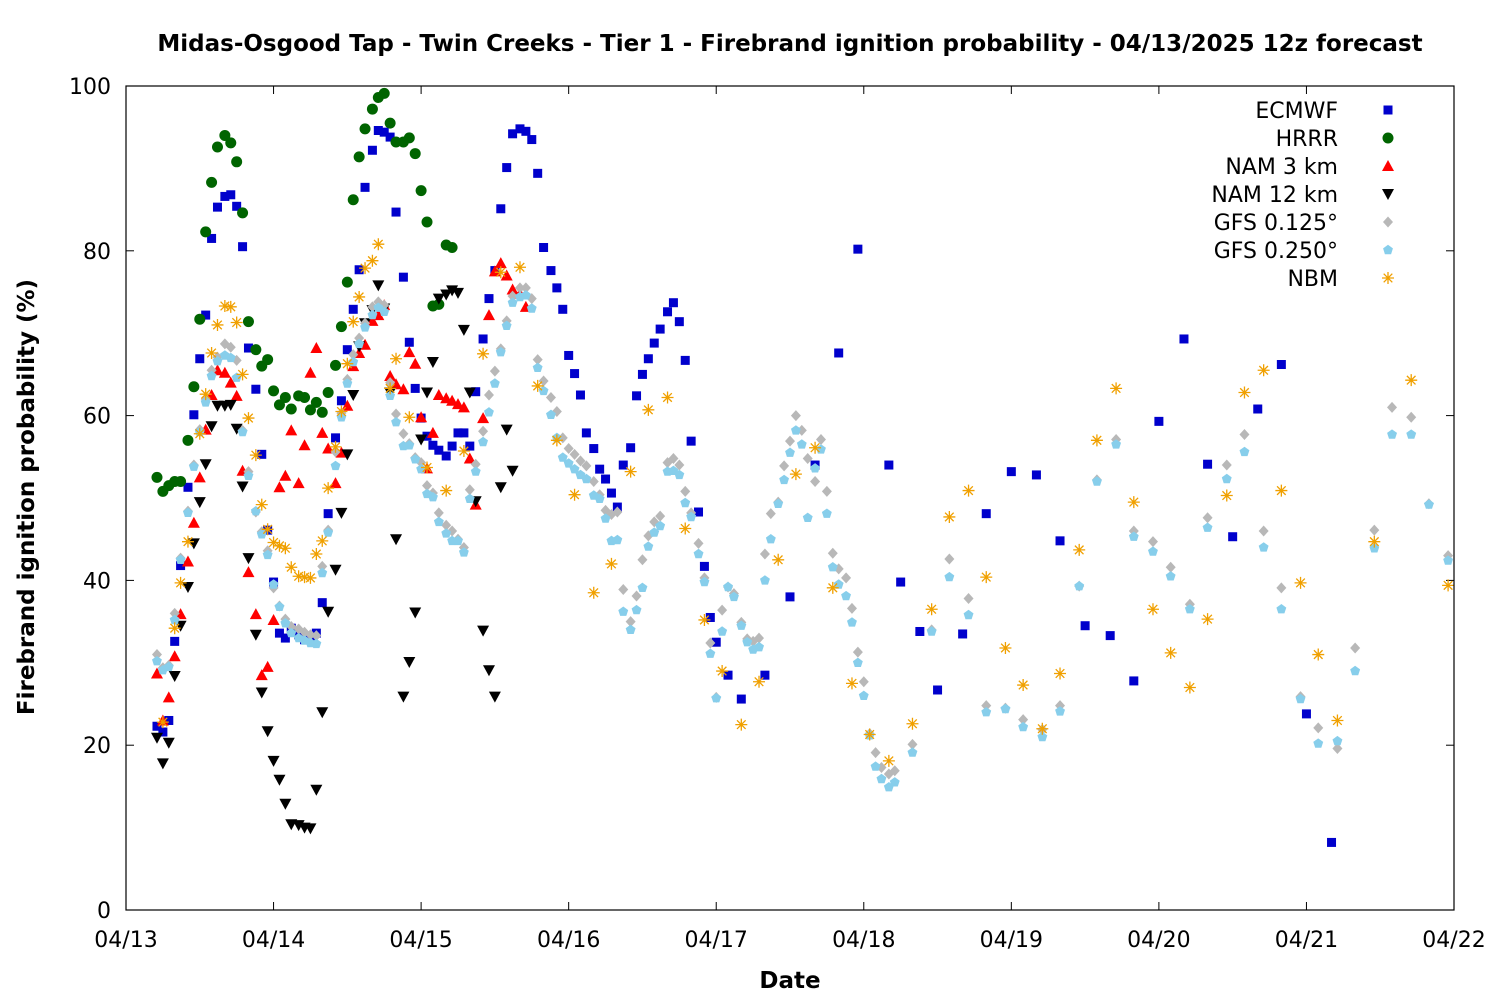  I want to click on x-axis-label: Date, so click(789, 981).